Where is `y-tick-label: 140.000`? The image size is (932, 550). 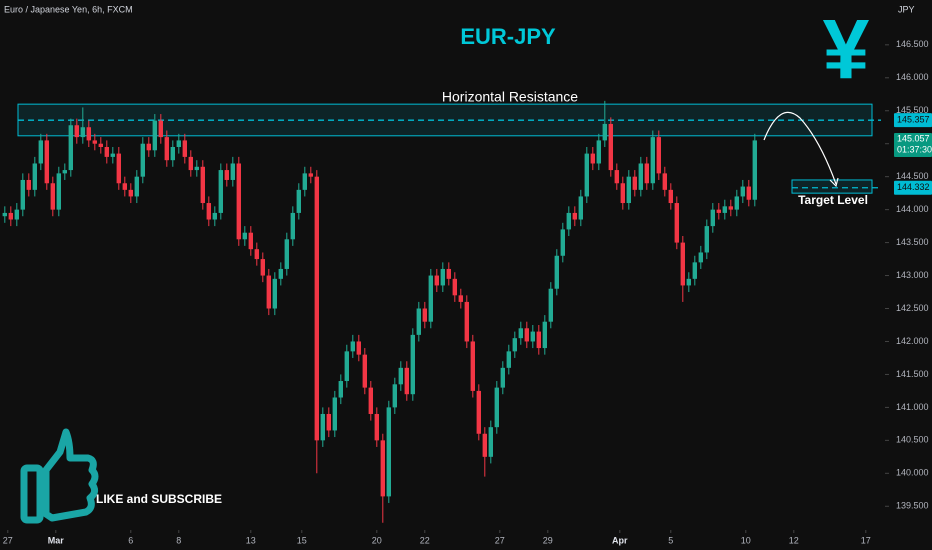
y-tick-label: 140.000 is located at coordinates (912, 473).